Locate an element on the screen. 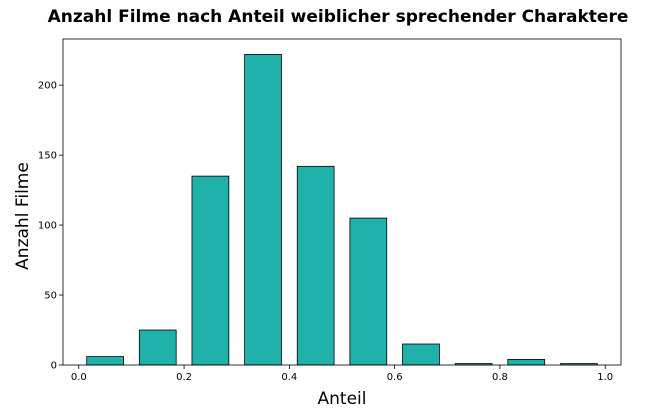  y-tick-label-1: 50 is located at coordinates (50, 296).